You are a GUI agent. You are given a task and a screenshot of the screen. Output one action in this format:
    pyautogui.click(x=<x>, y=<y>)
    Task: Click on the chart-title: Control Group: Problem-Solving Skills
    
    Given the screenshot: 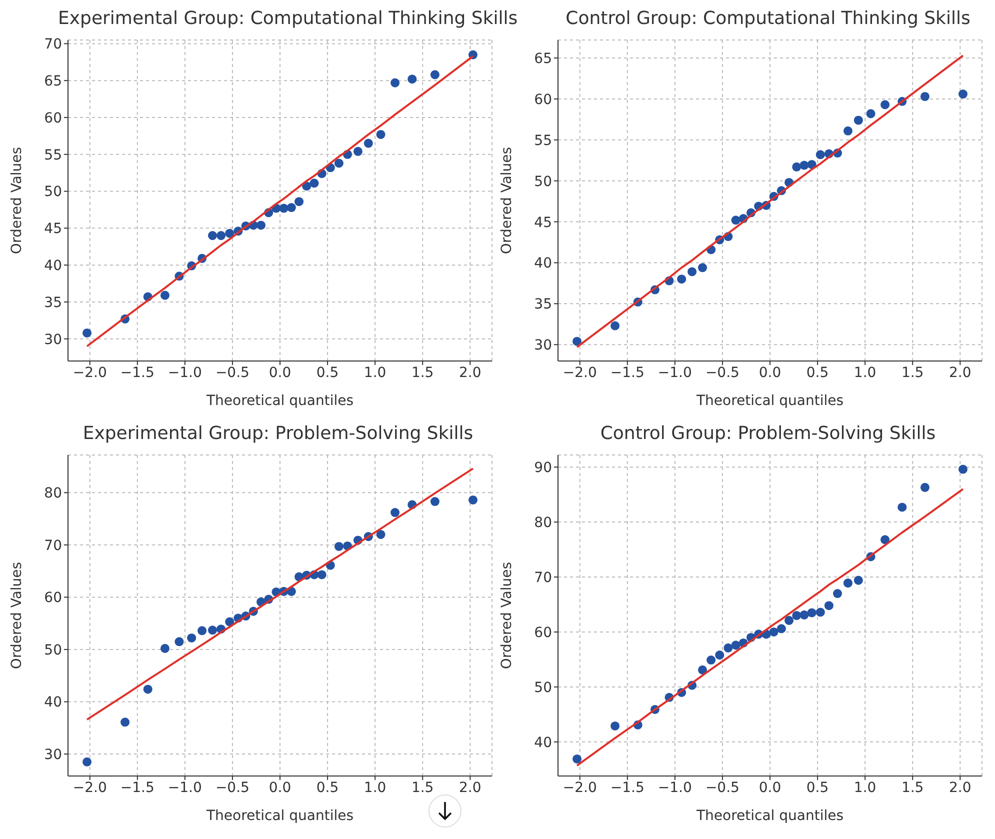 What is the action you would take?
    pyautogui.click(x=768, y=434)
    